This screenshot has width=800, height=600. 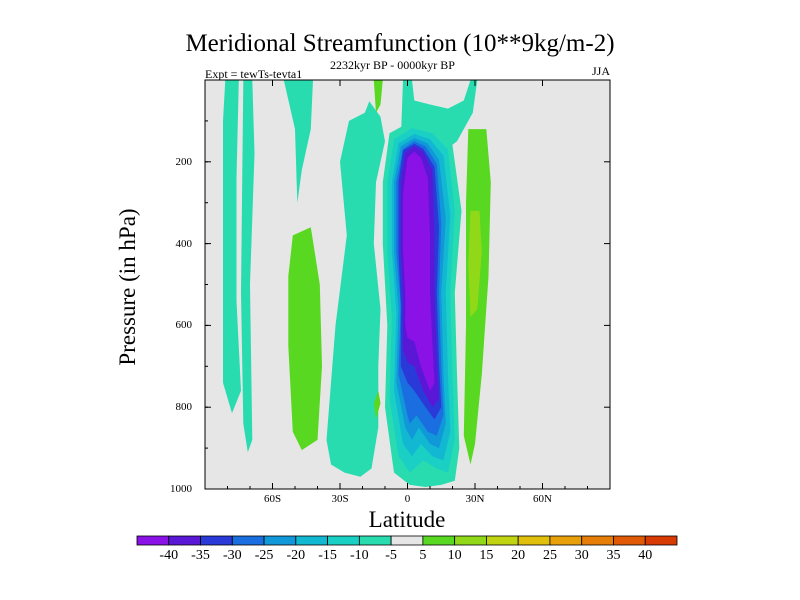 I want to click on x-tick-label: 60N, so click(x=542, y=499).